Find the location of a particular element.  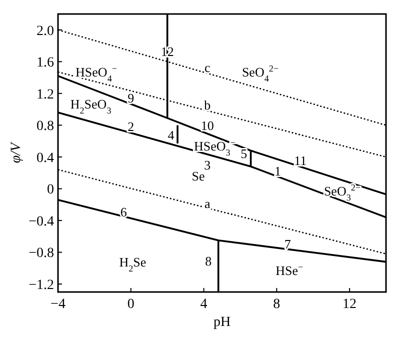

annotation: H$_{2}$SeO$_{3}$ is located at coordinates (91, 106).